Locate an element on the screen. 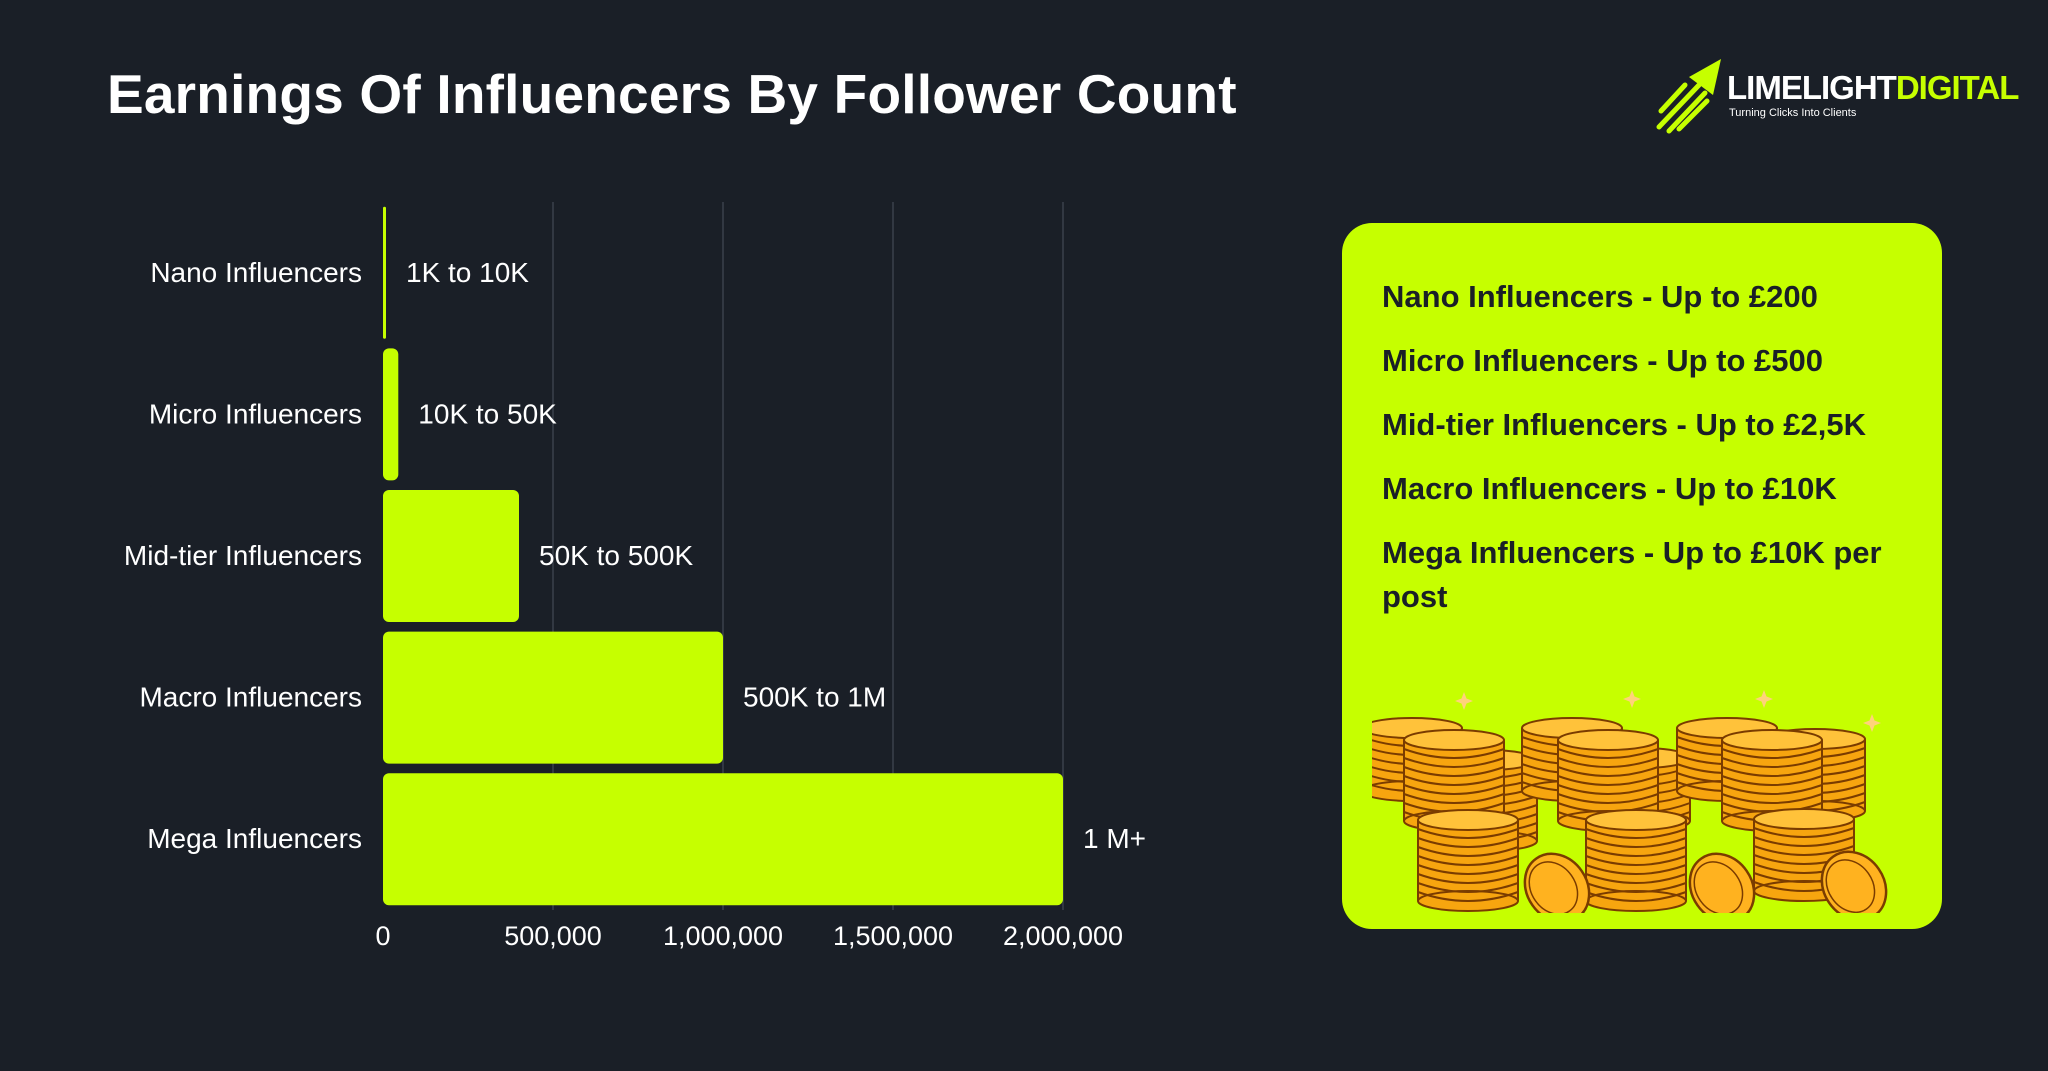 This screenshot has width=2048, height=1071. logo-word-limelight: LIMELIGHT is located at coordinates (1812, 87).